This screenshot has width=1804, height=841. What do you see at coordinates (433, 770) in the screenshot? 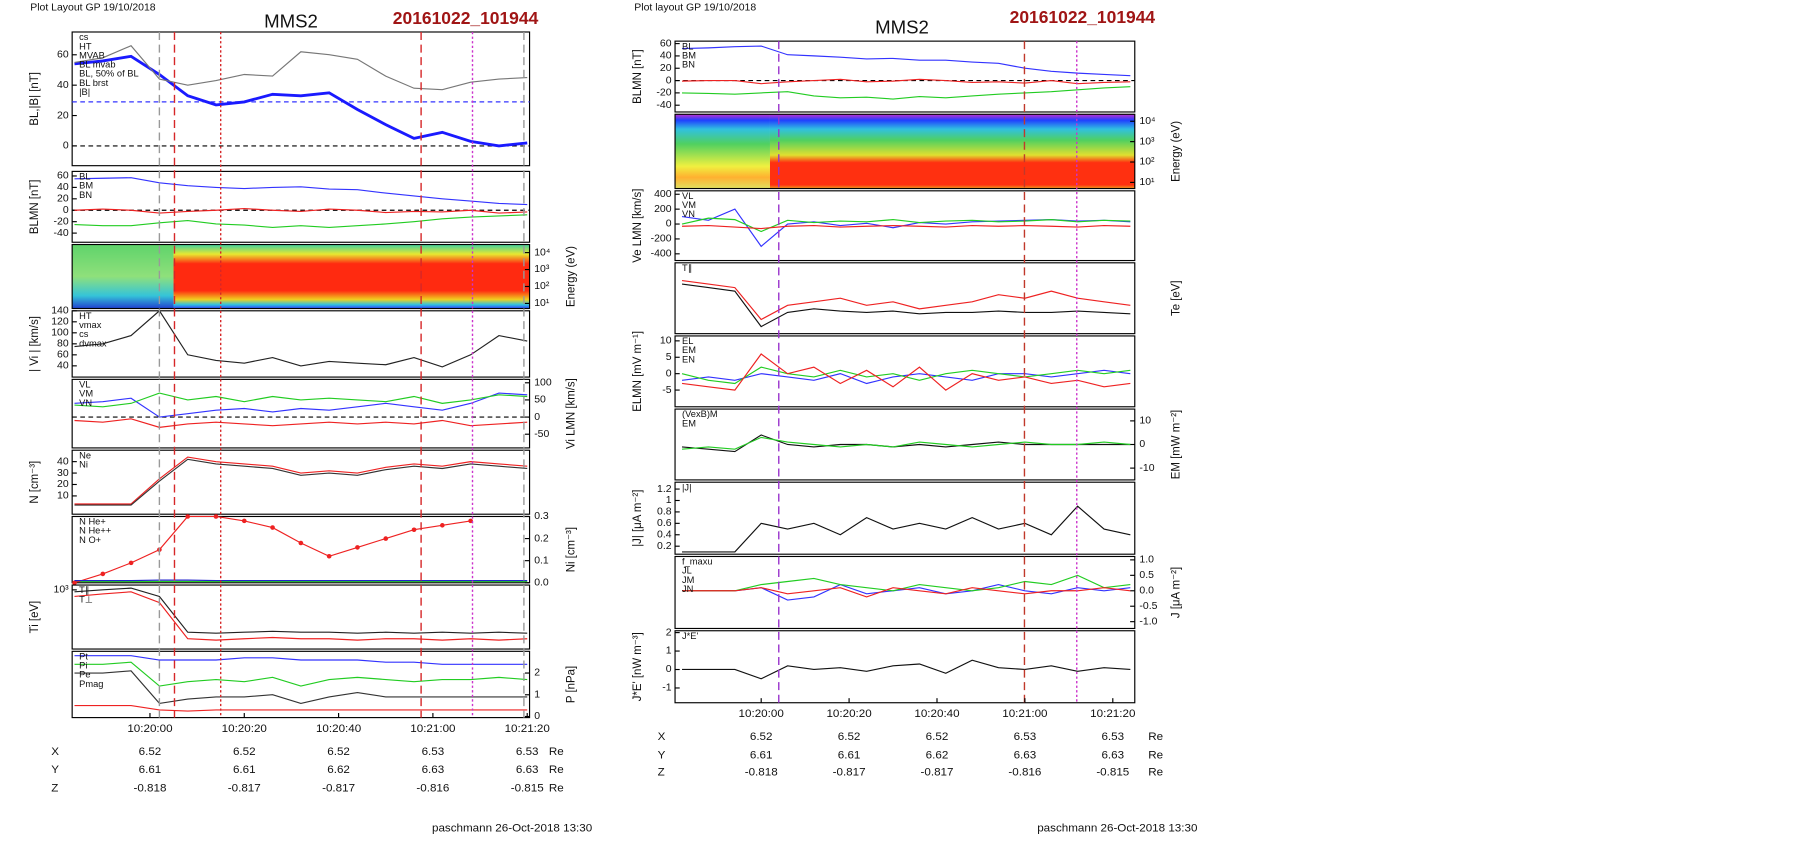
I see `ephemeris-value: 6.63` at bounding box center [433, 770].